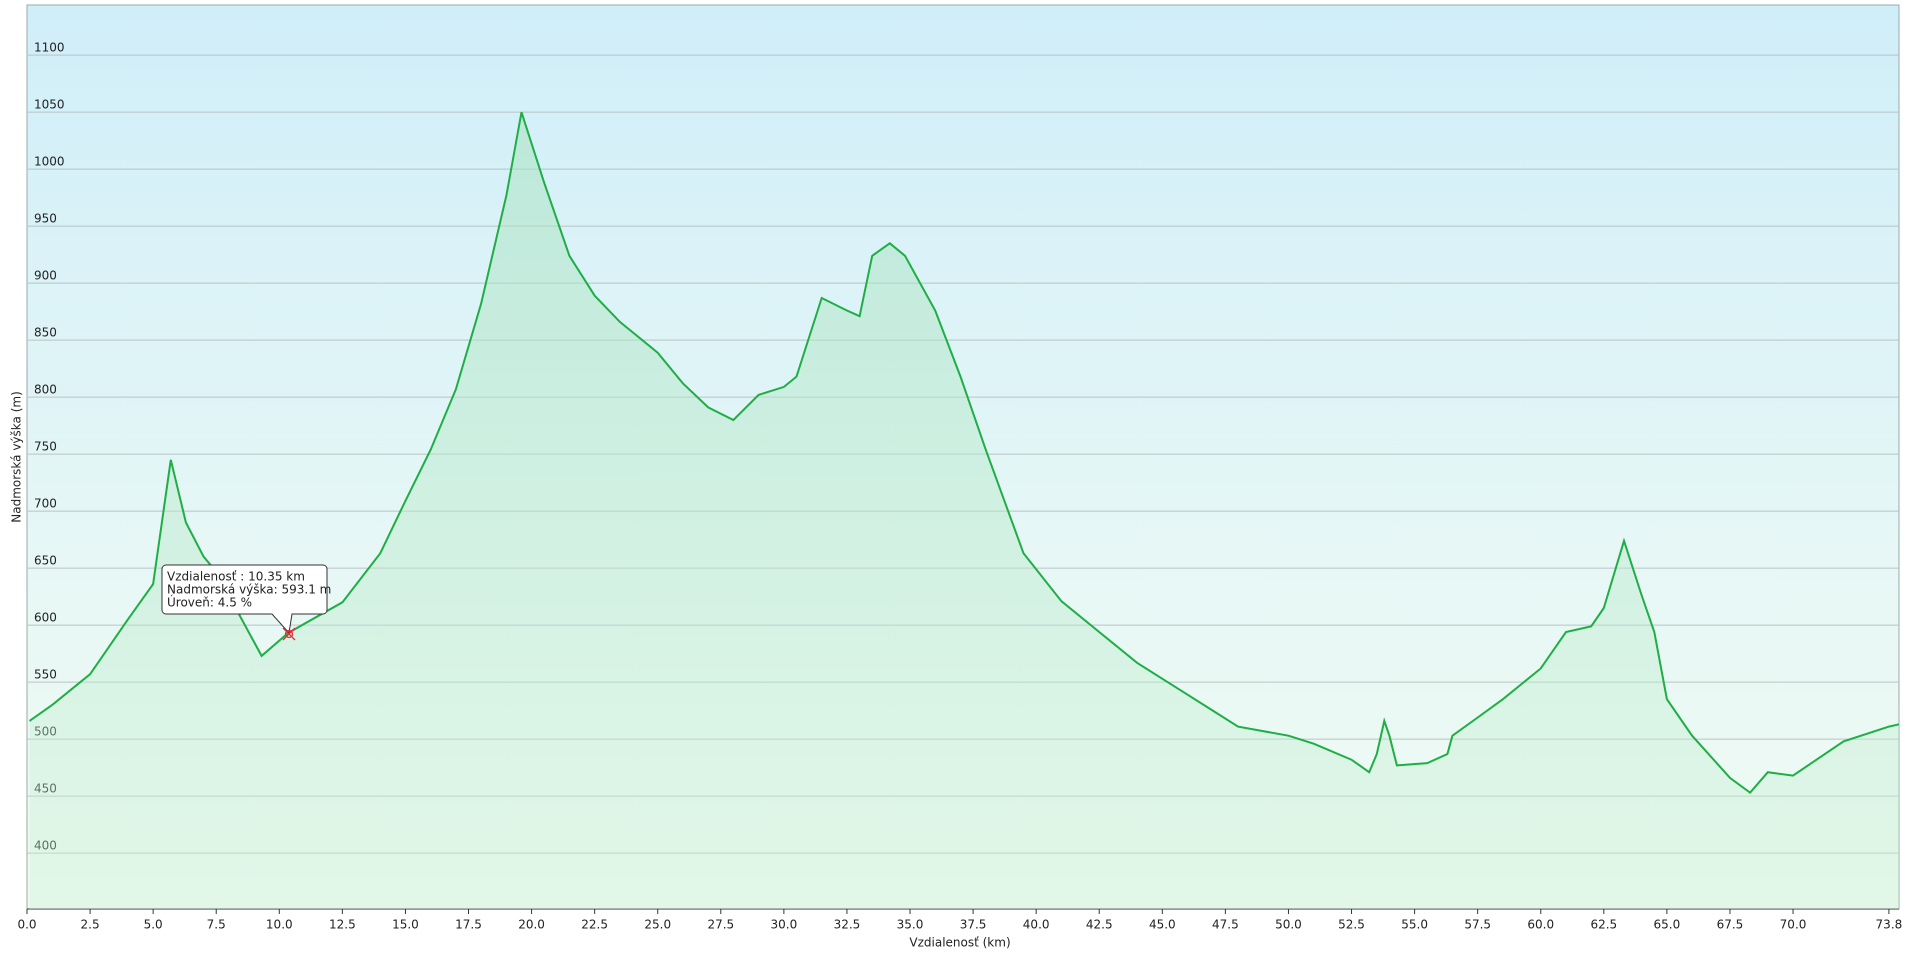  I want to click on tooltip-line: Nadmorská výška: 593.1 m, so click(249, 590).